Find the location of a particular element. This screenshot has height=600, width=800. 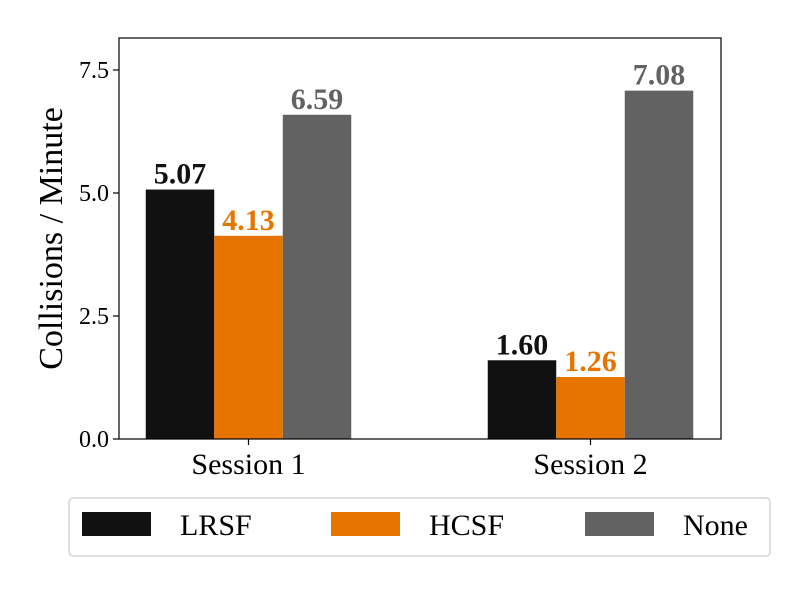

legend-swatch-hcsf is located at coordinates (365, 524).